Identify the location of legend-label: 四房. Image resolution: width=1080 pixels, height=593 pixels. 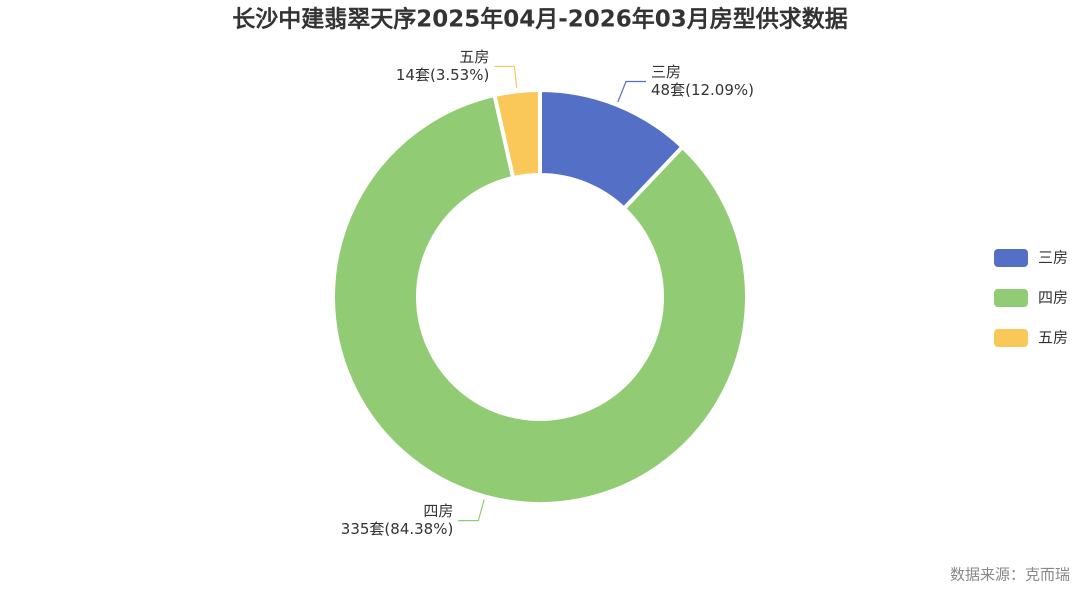
(1053, 298).